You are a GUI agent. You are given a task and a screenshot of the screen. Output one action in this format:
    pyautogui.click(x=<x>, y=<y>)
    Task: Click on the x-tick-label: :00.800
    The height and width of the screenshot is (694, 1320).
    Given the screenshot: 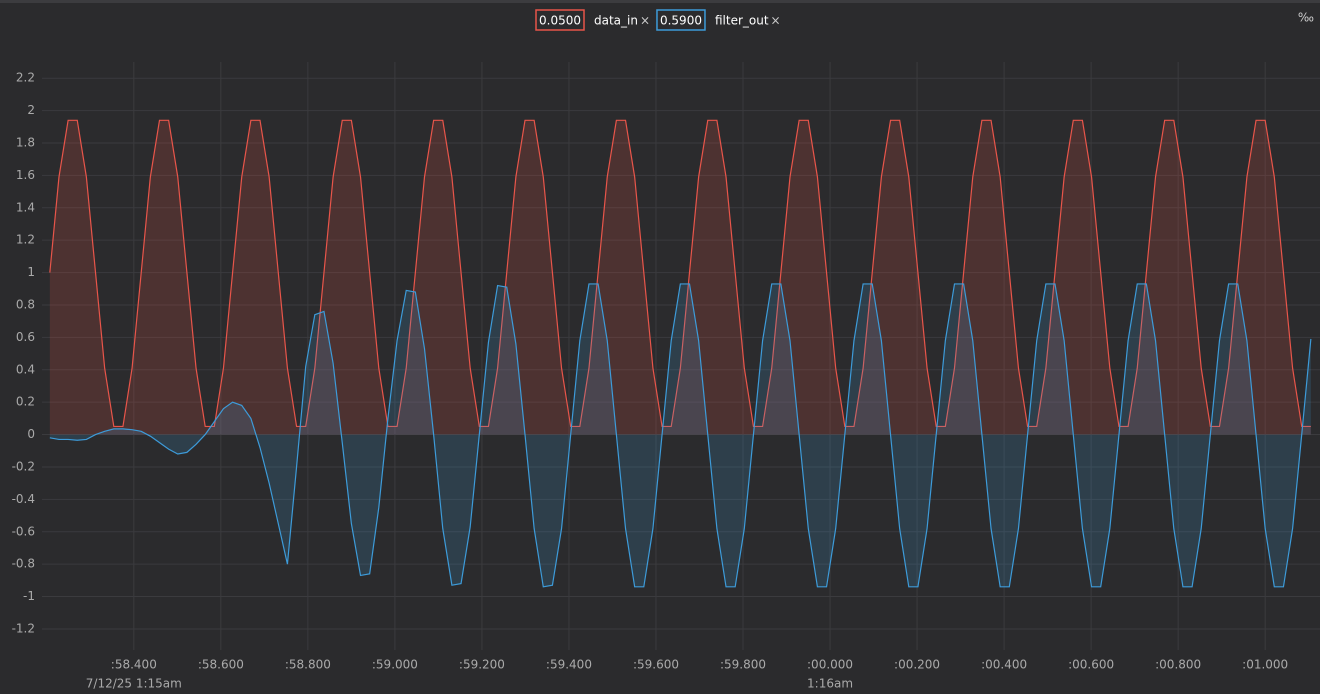 What is the action you would take?
    pyautogui.click(x=1178, y=665)
    